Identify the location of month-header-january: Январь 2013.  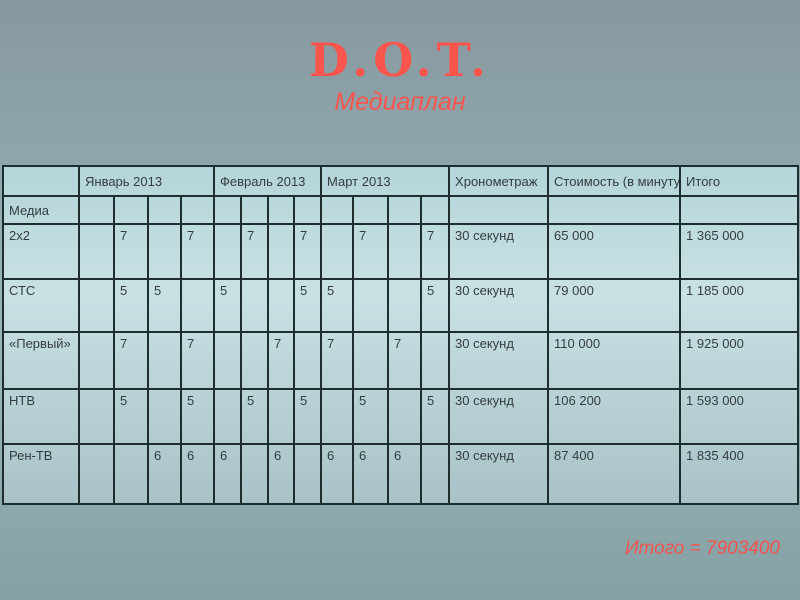
(146, 181).